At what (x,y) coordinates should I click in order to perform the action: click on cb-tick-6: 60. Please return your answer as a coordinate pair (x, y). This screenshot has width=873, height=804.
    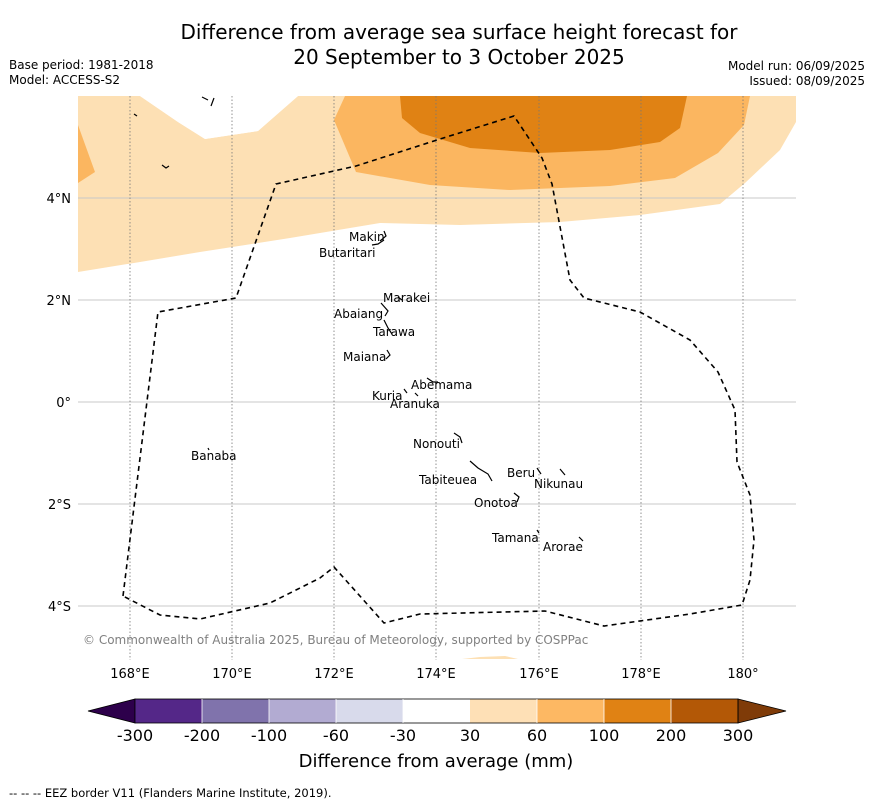
    Looking at the image, I should click on (537, 735).